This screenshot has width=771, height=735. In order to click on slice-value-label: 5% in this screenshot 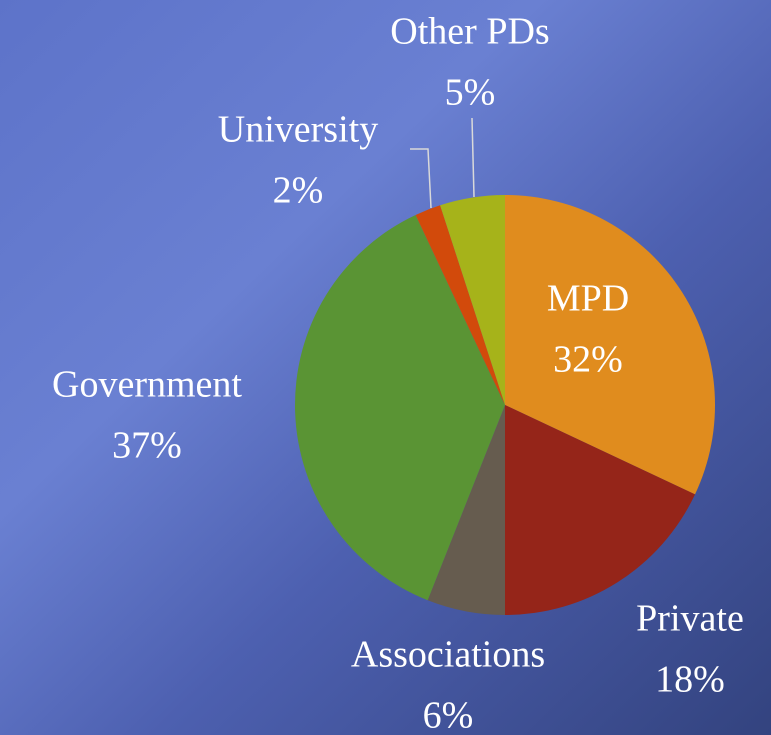, I will do `click(470, 93)`.